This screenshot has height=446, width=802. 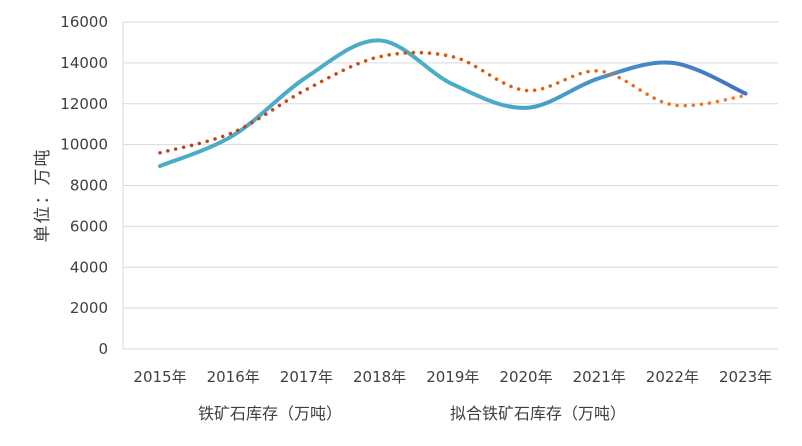 What do you see at coordinates (84, 104) in the screenshot?
I see `y-tick-label: 12000` at bounding box center [84, 104].